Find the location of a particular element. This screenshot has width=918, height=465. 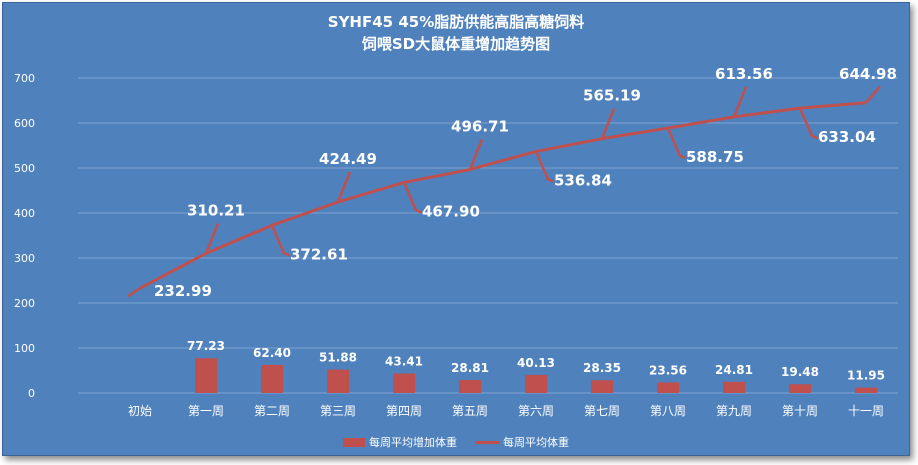

chart-subtitle: 饲喂SD大鼠体重增加趋势图 is located at coordinates (456, 44).